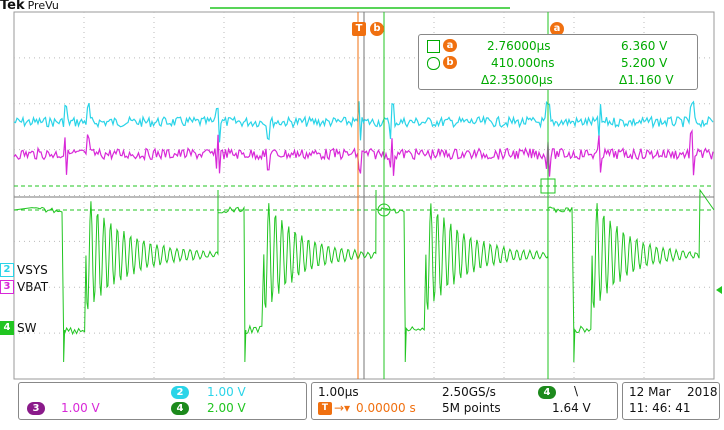 This screenshot has height=430, width=724. I want to click on brand-logo: Tek, so click(12, 6).